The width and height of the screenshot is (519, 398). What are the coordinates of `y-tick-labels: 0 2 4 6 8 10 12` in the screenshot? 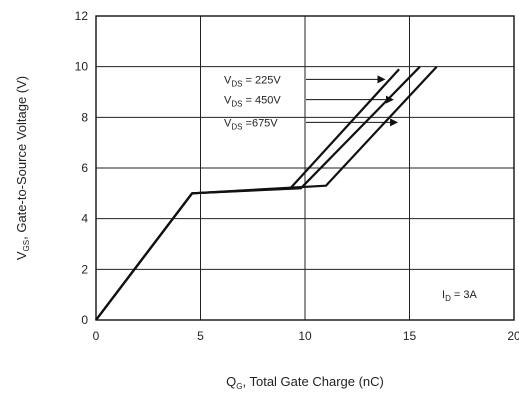 It's located at (82, 168).